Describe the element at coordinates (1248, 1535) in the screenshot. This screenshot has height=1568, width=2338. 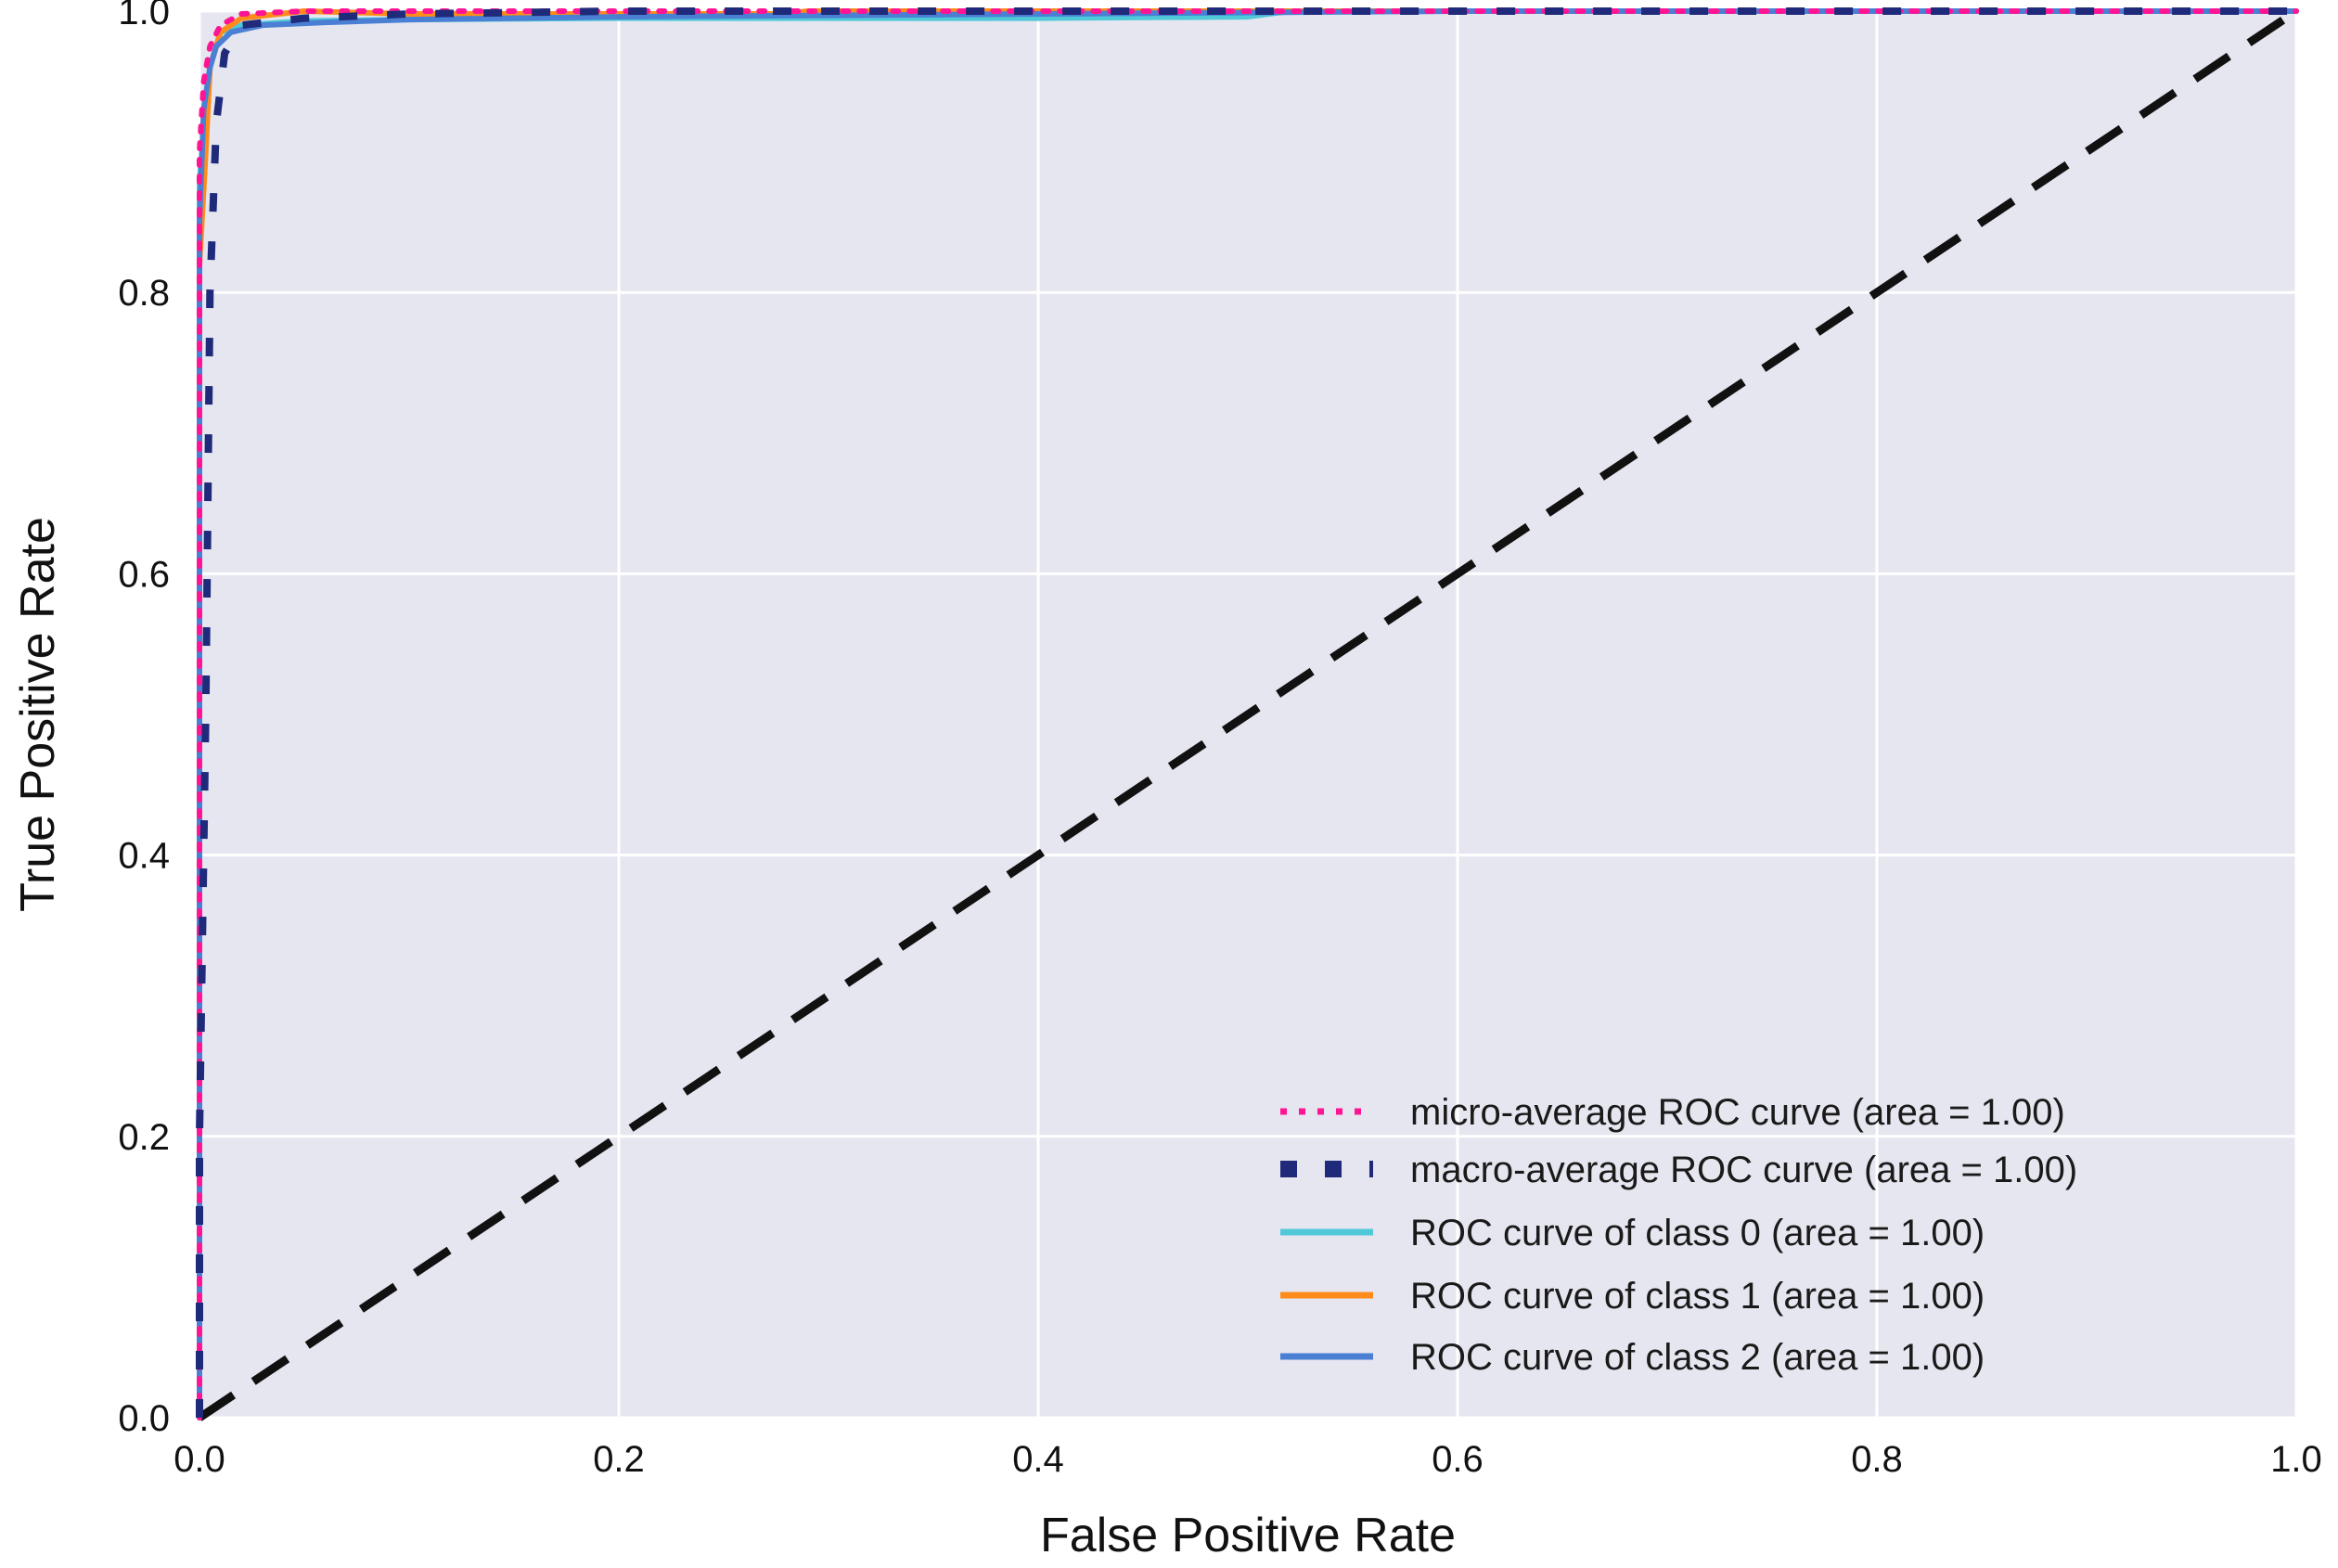
I see `x-axis-title: False Positive Rate` at that location.